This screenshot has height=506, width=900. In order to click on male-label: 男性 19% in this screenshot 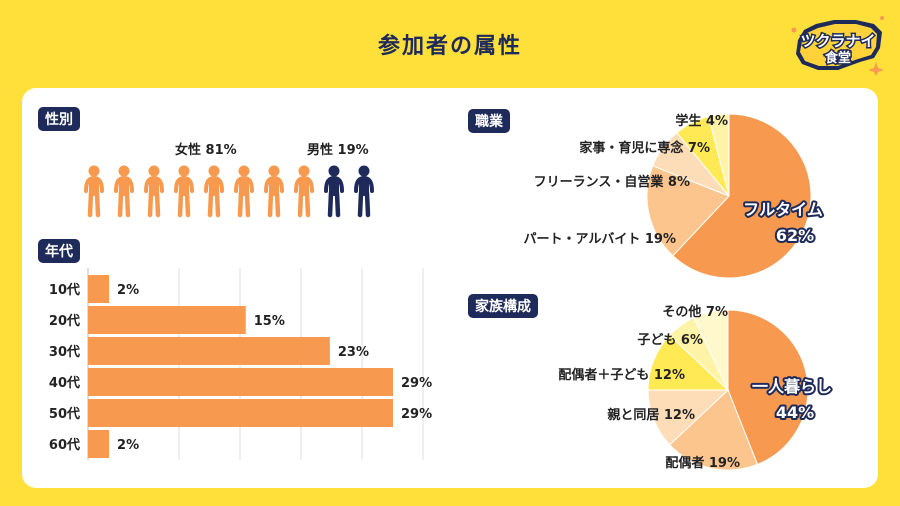, I will do `click(338, 150)`.